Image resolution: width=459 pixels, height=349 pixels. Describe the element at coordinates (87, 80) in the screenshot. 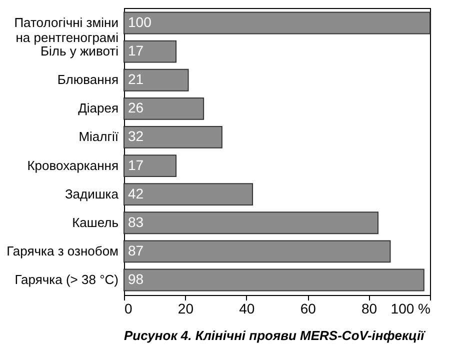

I see `y-tick-label: Блювання` at that location.